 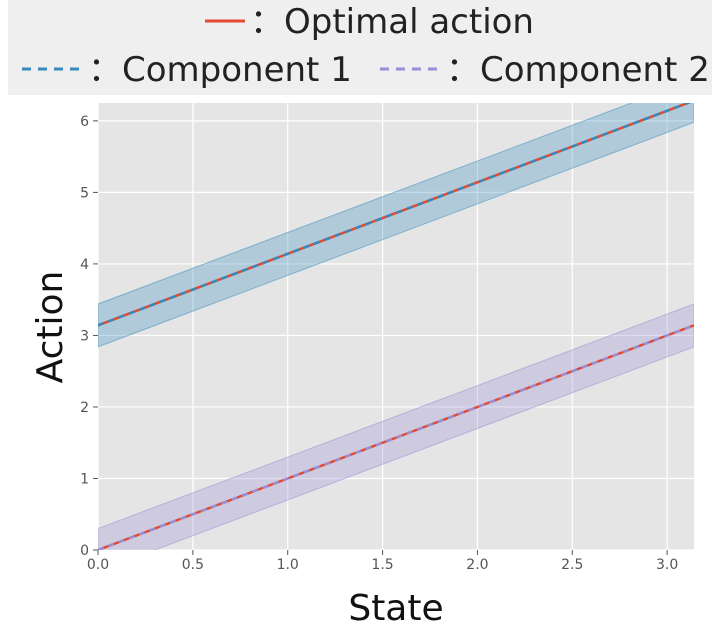 I want to click on x-axis-label: State, so click(x=395, y=608).